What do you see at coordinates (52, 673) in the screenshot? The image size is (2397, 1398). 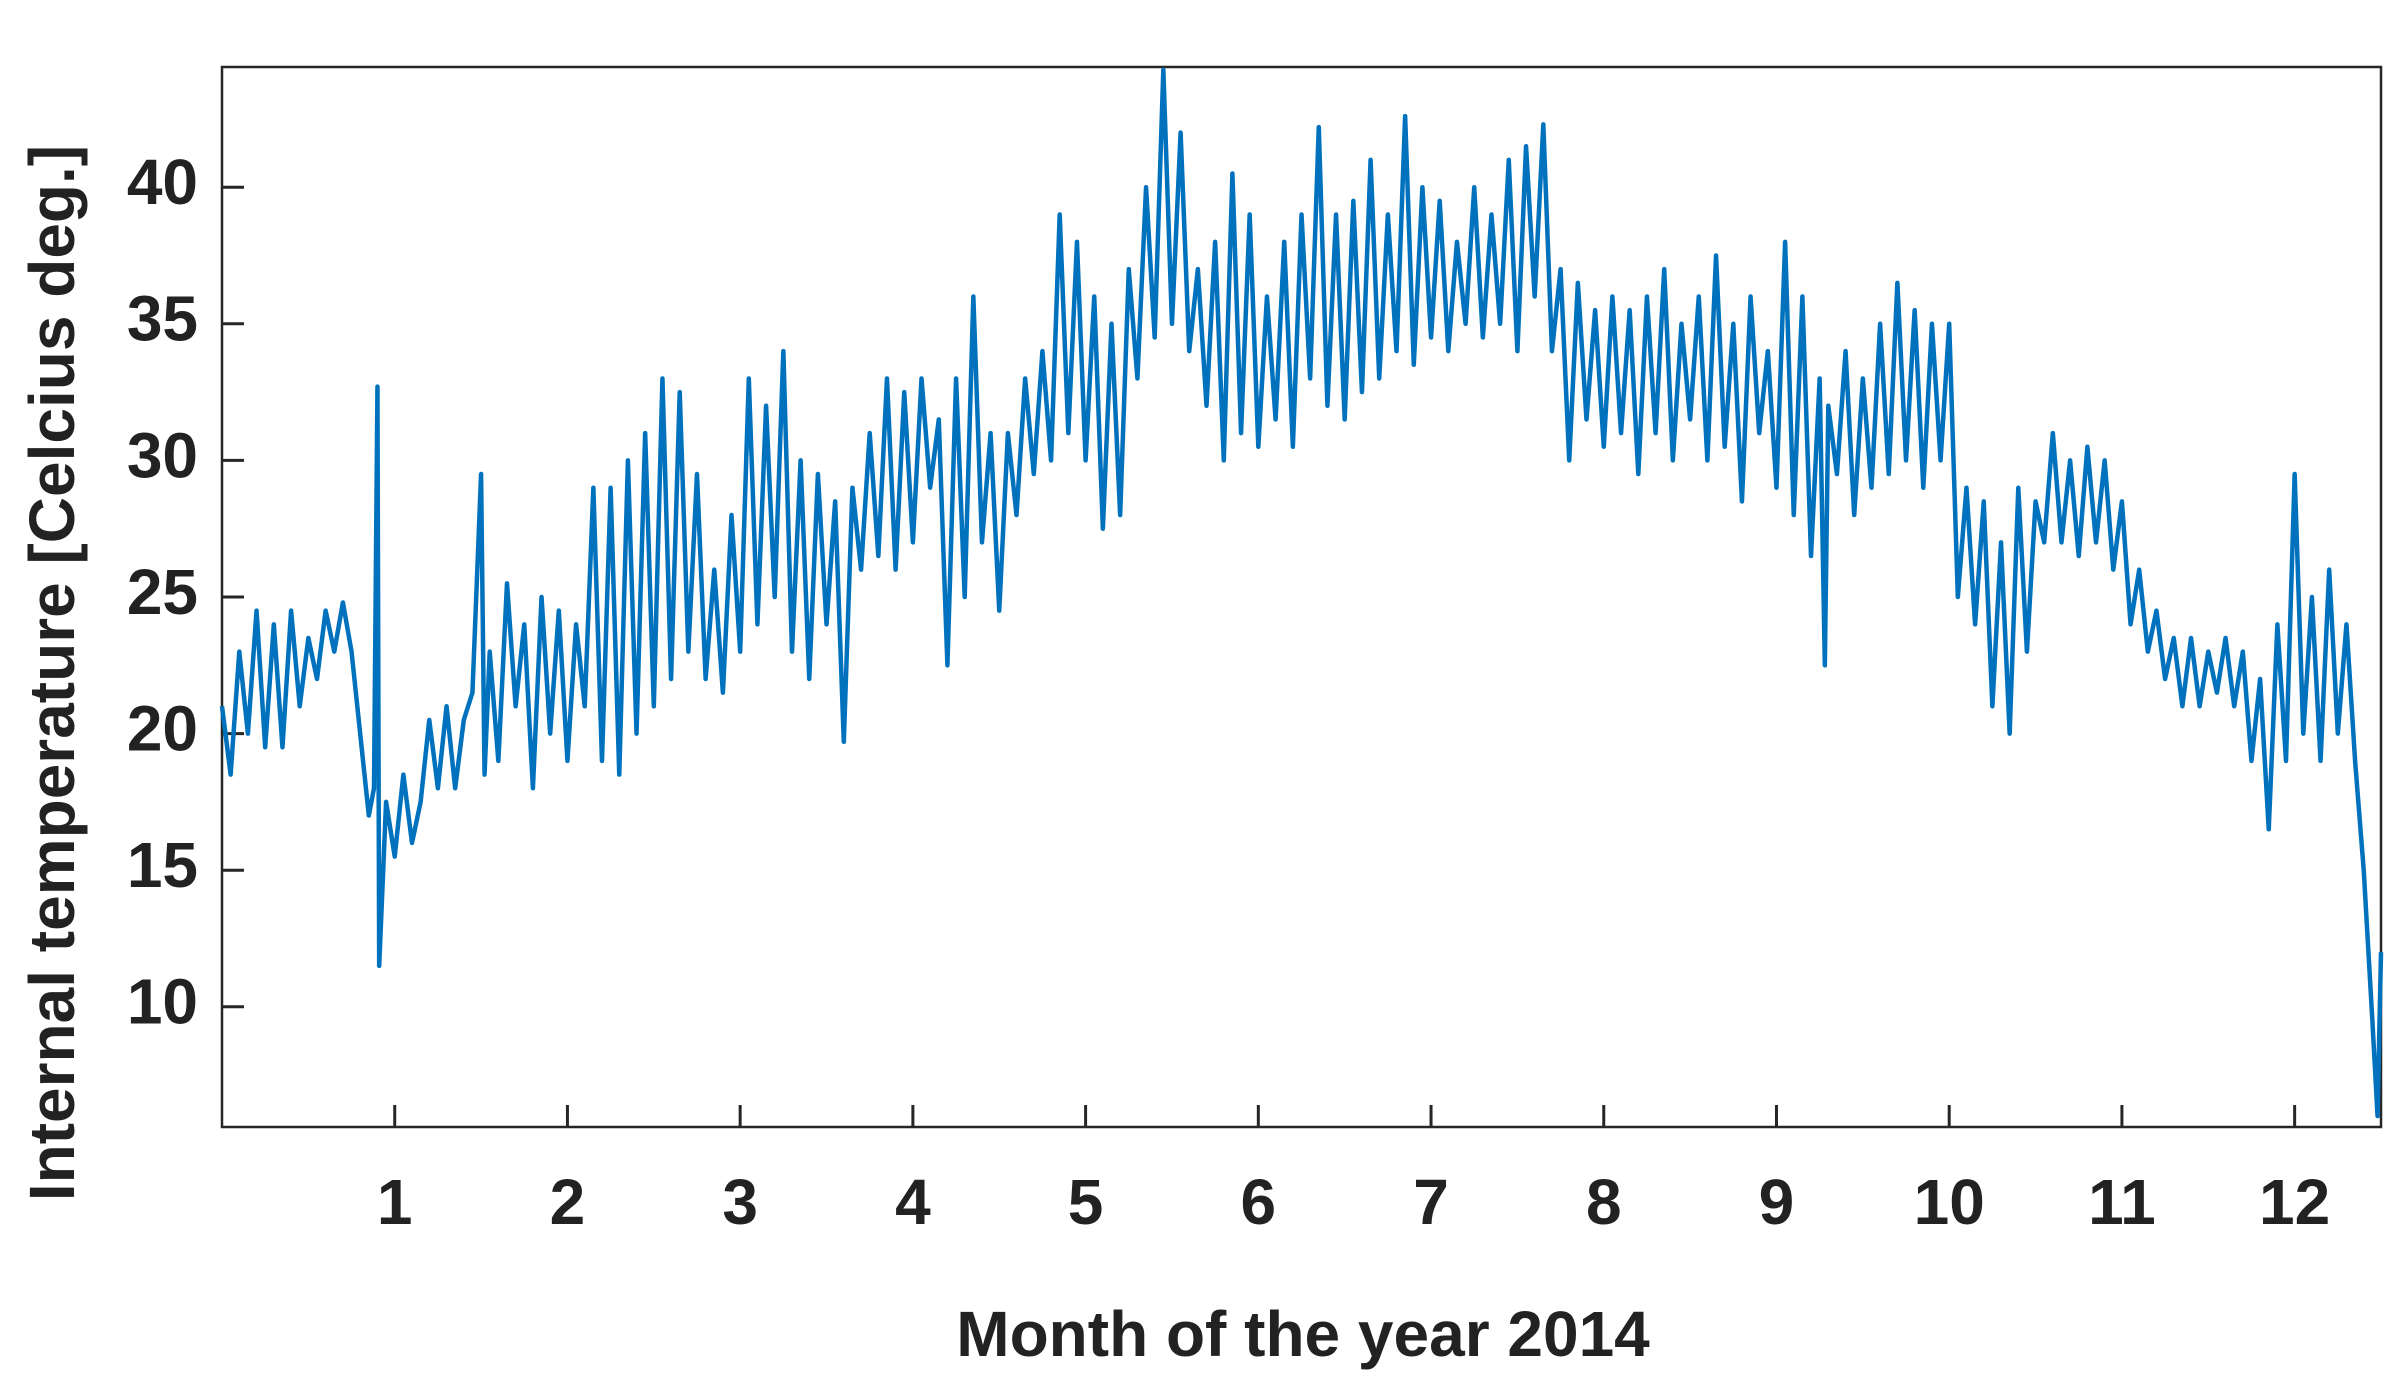 I see `y-axis-label: Internal temperature [Celcius deg.]` at bounding box center [52, 673].